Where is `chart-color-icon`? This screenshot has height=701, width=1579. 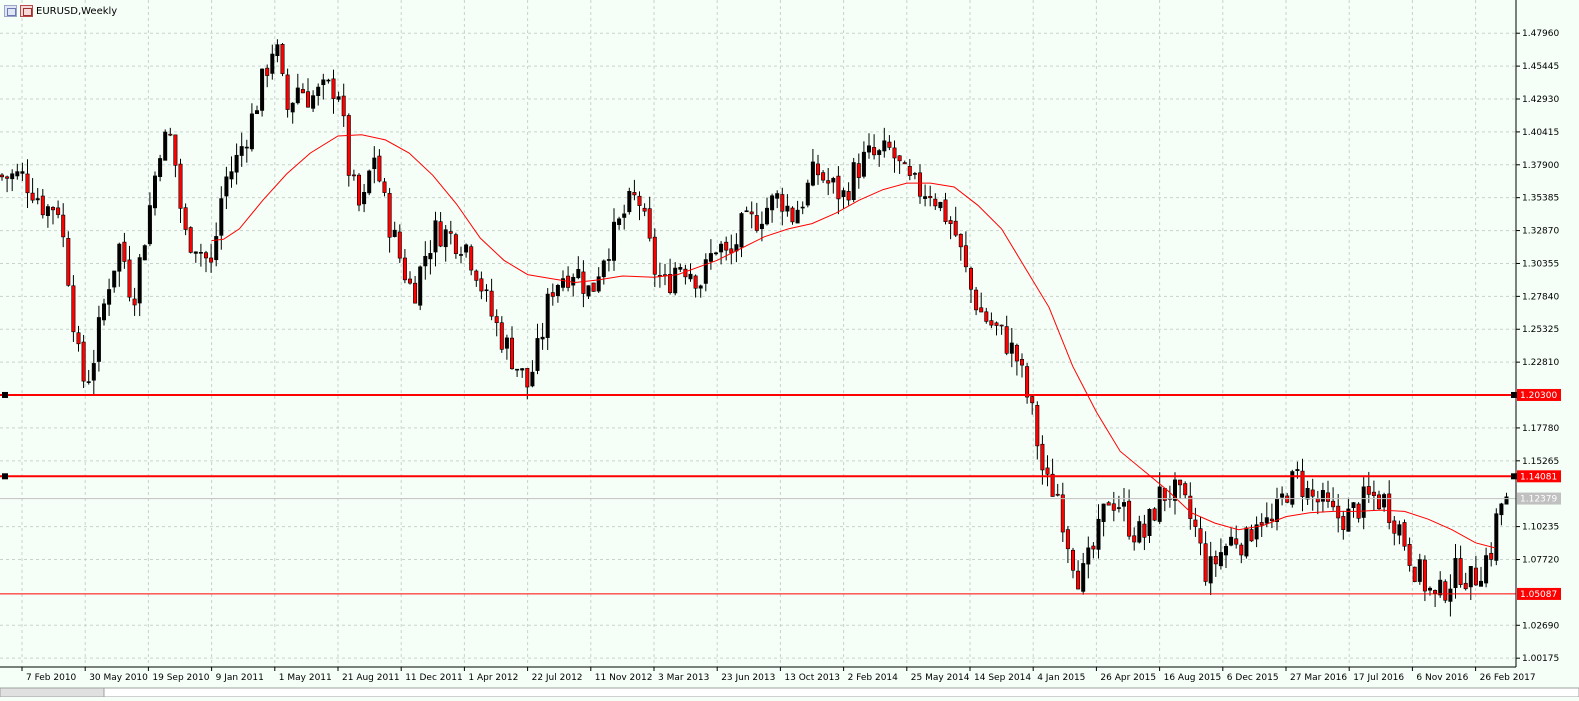
chart-color-icon is located at coordinates (26, 11).